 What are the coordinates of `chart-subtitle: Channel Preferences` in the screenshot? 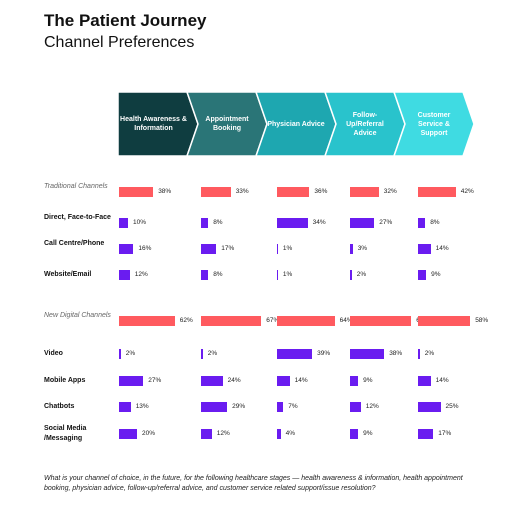 It's located at (119, 42).